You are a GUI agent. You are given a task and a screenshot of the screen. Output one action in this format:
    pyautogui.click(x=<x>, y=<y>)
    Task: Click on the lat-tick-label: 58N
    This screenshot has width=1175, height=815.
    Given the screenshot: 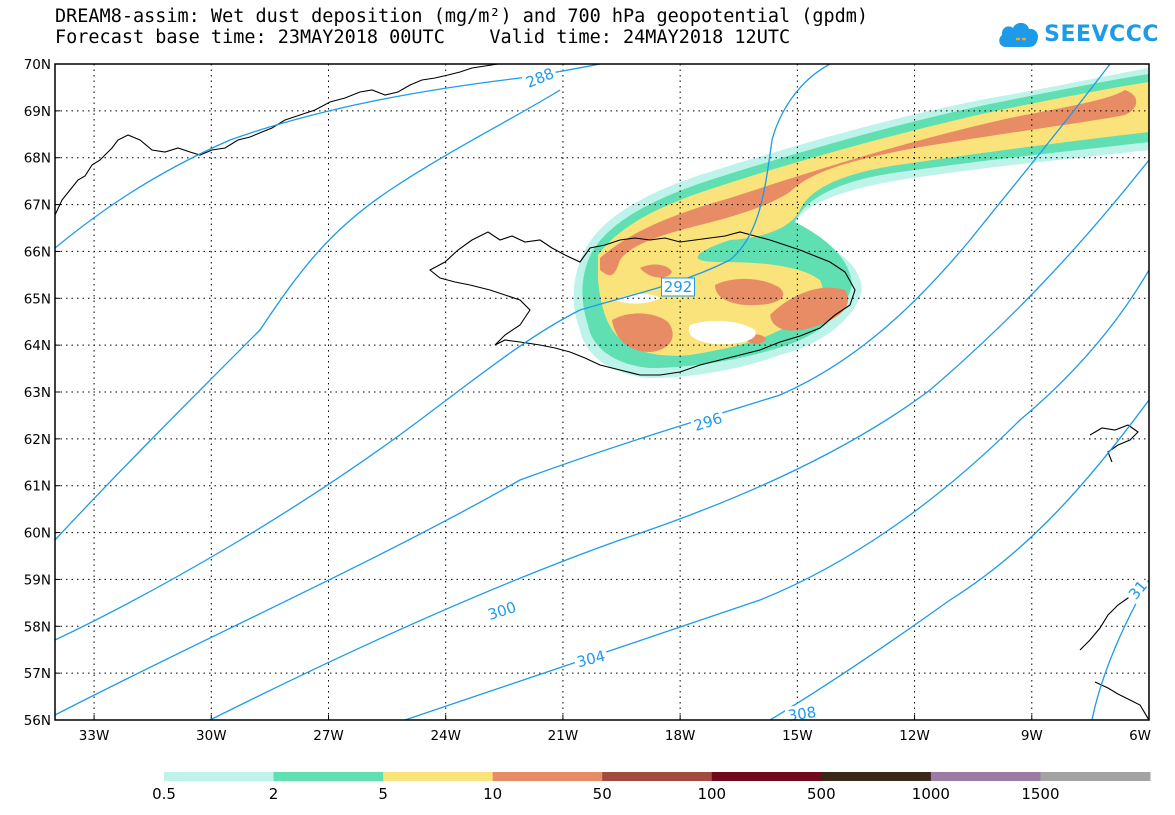 What is the action you would take?
    pyautogui.click(x=37, y=627)
    